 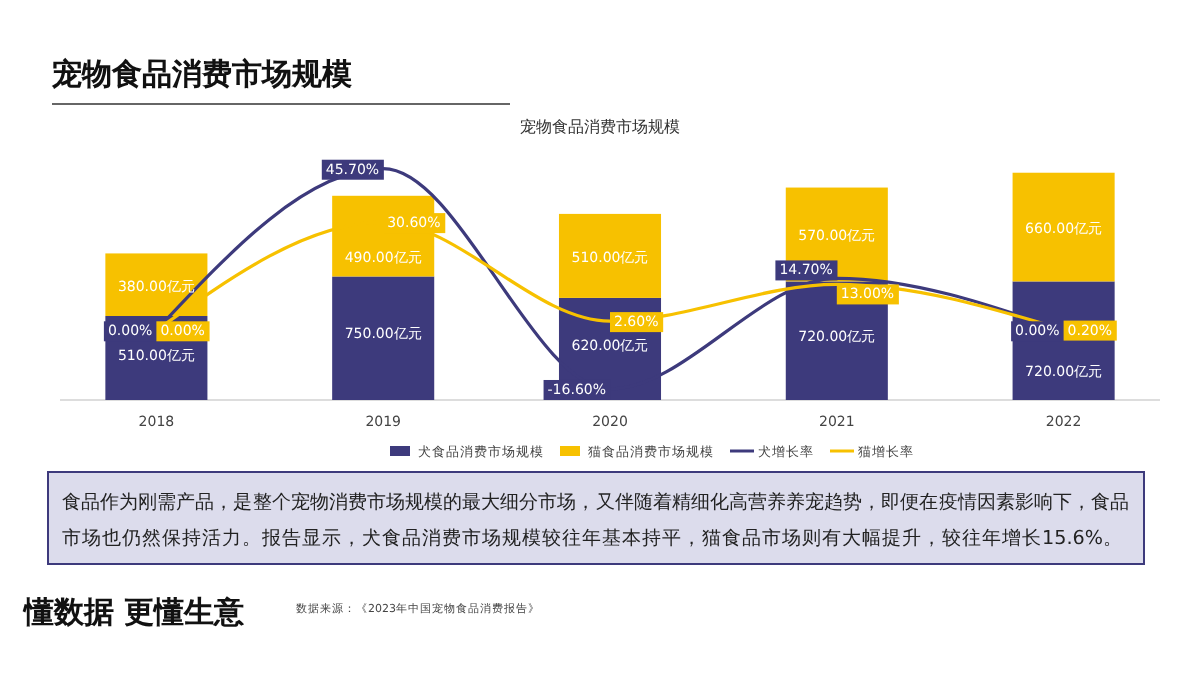 What do you see at coordinates (202, 74) in the screenshot?
I see `chart-title: 宠物食品消费市场规模` at bounding box center [202, 74].